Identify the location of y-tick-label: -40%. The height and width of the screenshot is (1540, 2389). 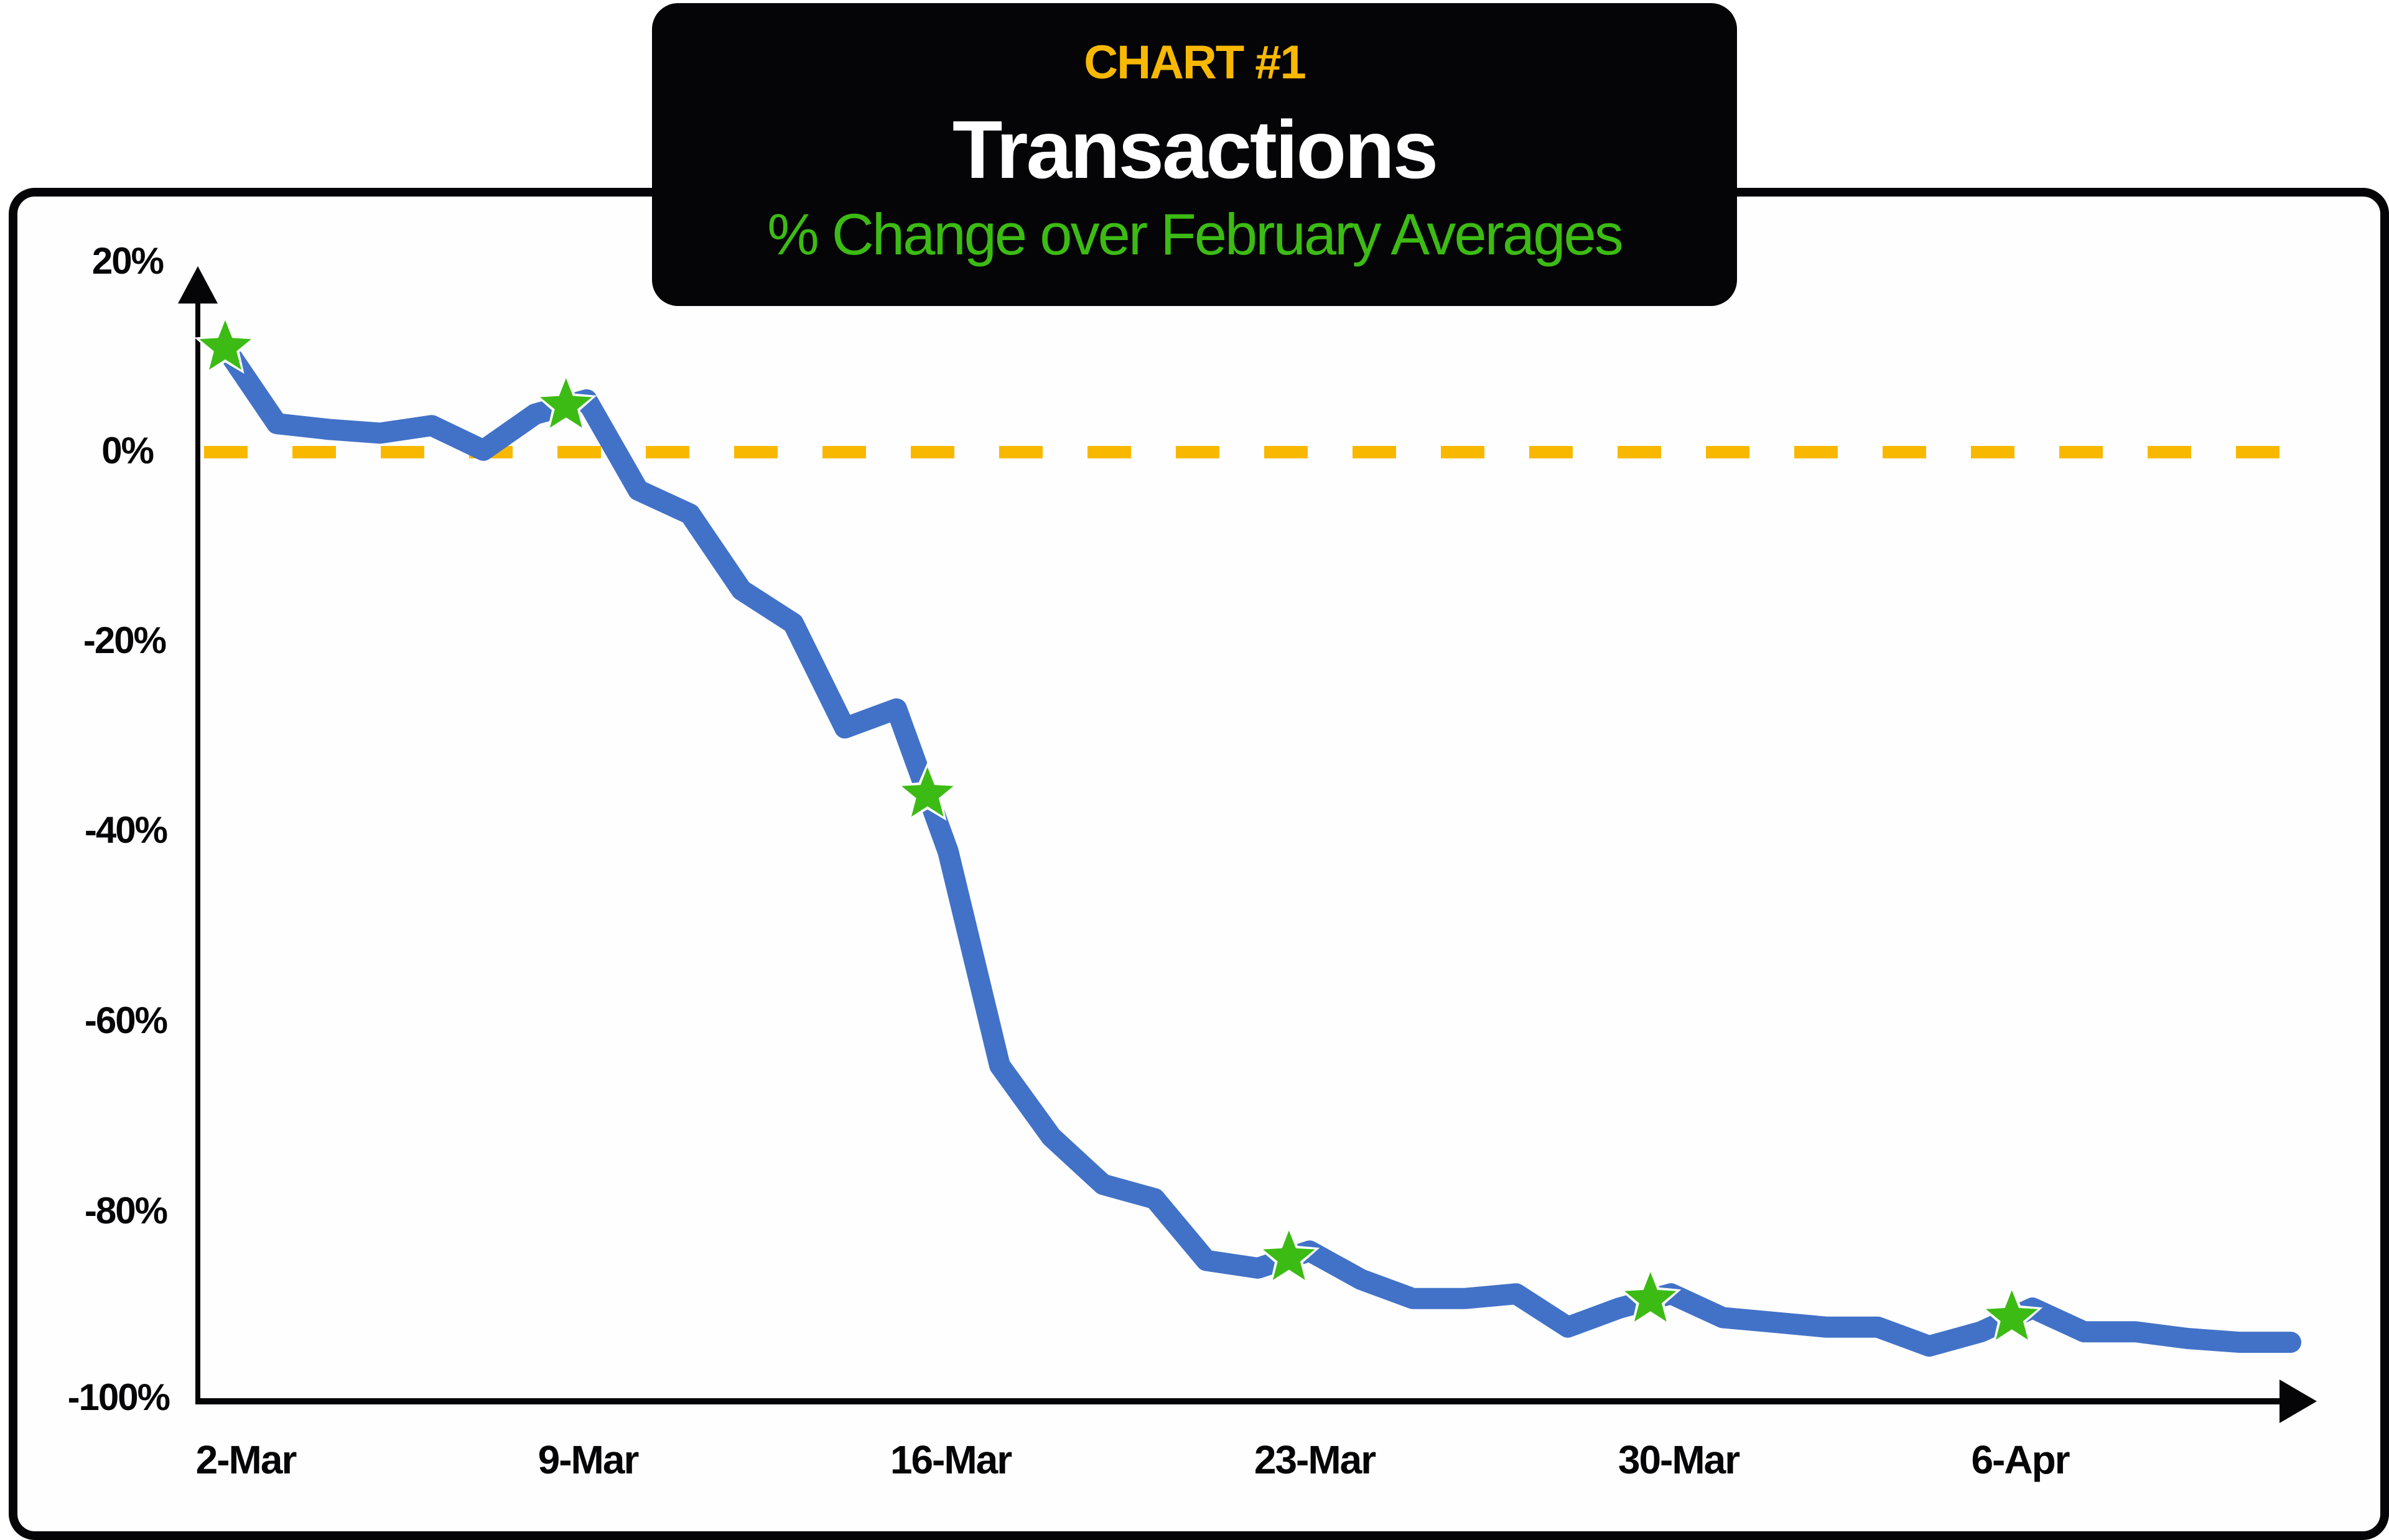
(126, 830).